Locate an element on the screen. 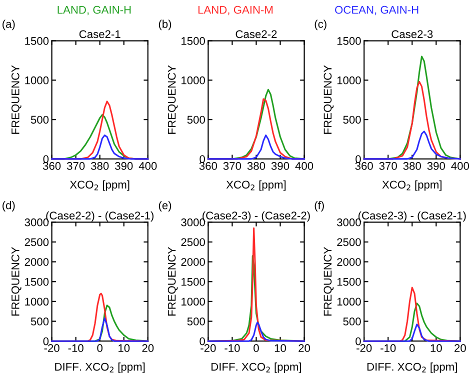 This screenshot has width=471, height=374. text: (b) is located at coordinates (165, 25).